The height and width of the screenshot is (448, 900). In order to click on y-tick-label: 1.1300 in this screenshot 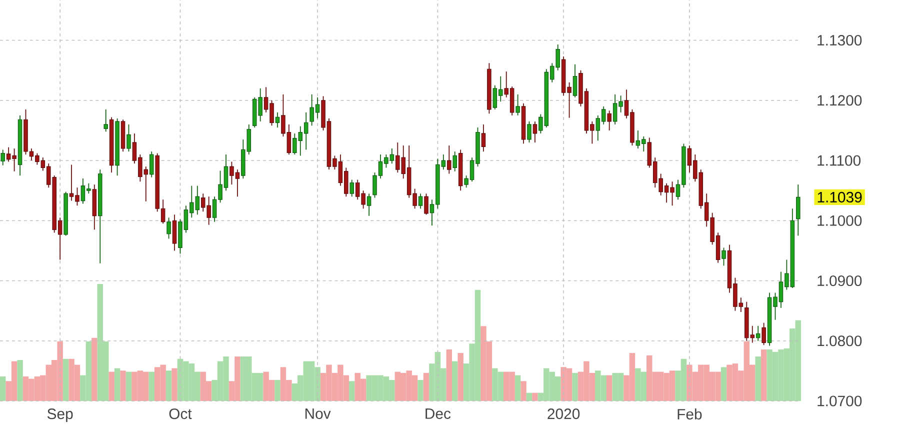, I will do `click(840, 40)`.